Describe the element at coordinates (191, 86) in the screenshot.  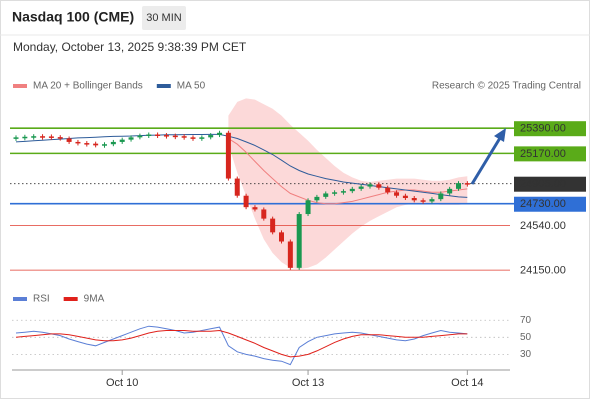
I see `legend-label: MA 50` at that location.